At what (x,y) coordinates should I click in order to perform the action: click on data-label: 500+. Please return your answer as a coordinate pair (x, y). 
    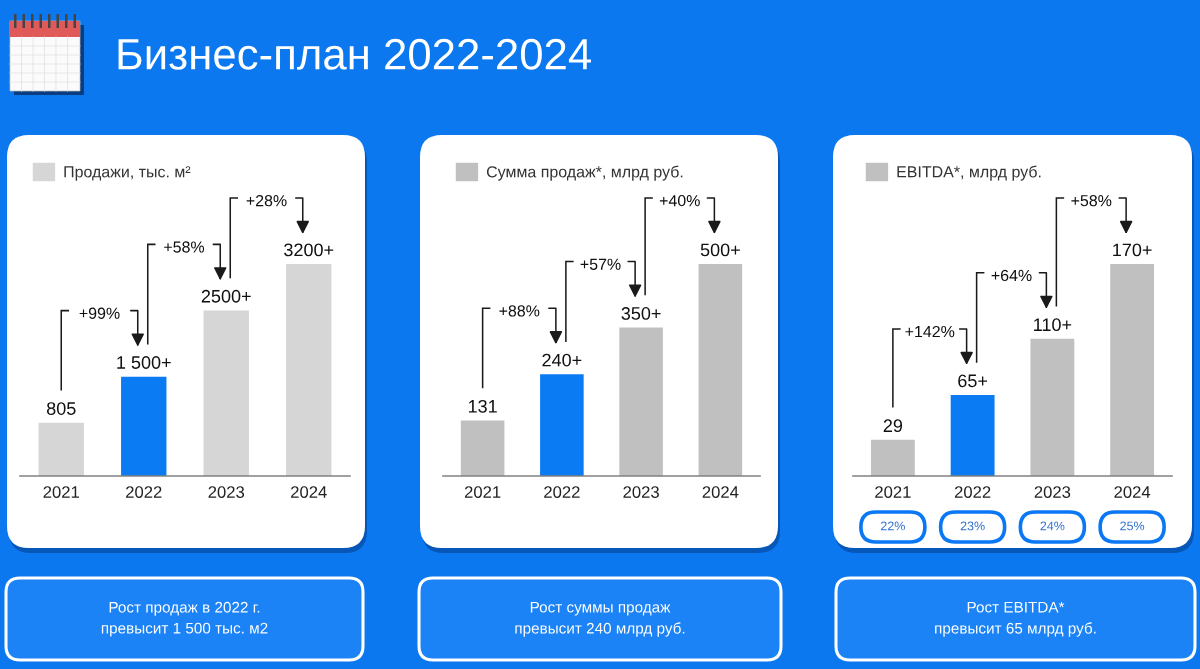
    Looking at the image, I should click on (720, 250).